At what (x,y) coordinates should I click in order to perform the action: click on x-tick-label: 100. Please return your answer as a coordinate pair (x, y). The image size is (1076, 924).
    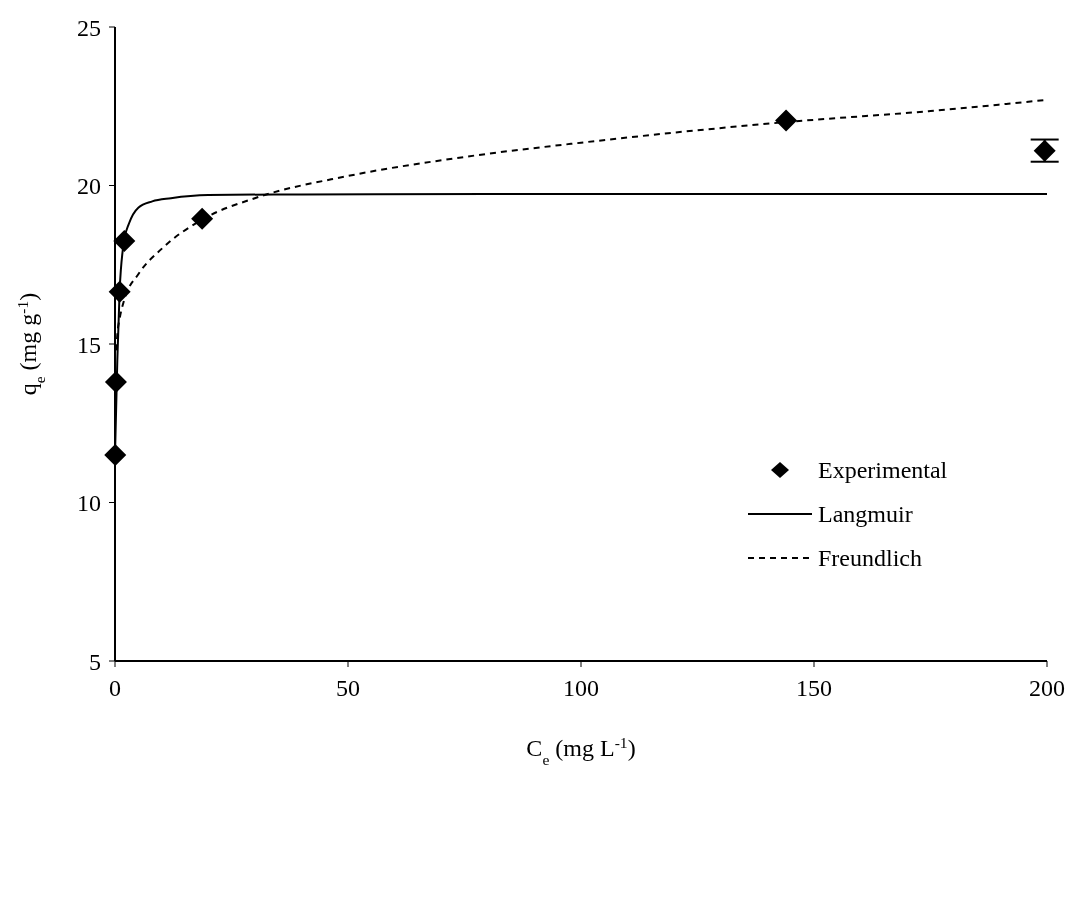
    Looking at the image, I should click on (581, 688).